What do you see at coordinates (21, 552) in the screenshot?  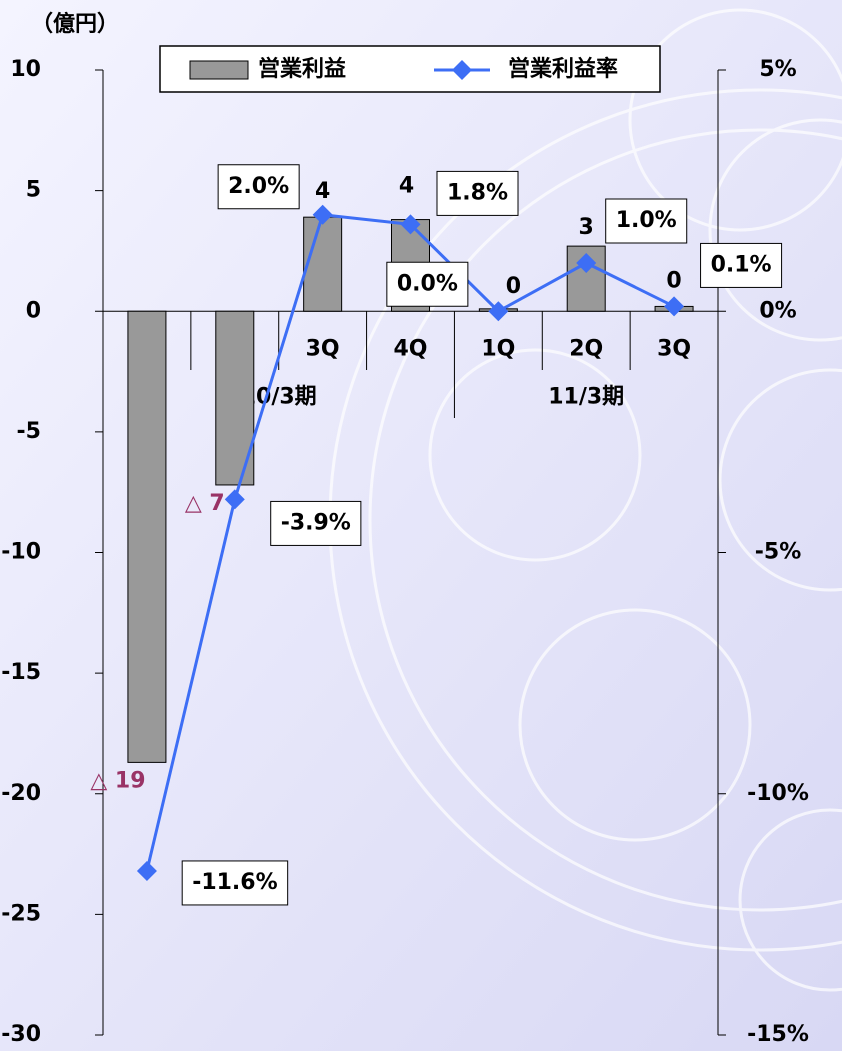 I see `y-tick-label: -10` at bounding box center [21, 552].